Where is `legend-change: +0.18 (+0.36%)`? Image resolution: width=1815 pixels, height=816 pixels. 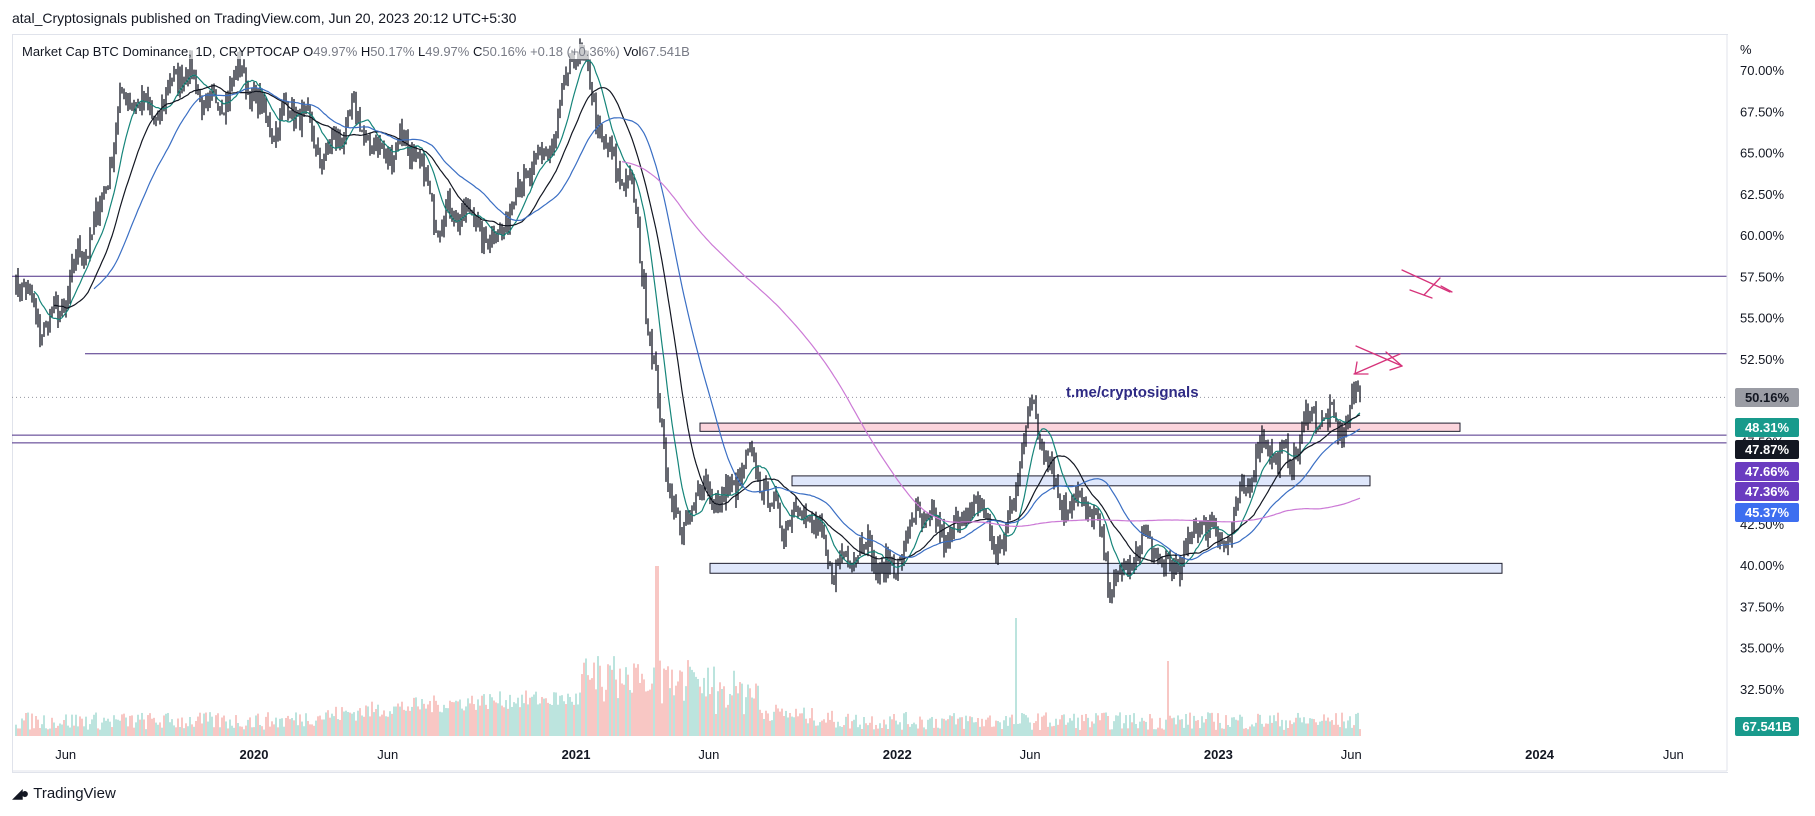
legend-change: +0.18 (+0.36%) is located at coordinates (575, 51).